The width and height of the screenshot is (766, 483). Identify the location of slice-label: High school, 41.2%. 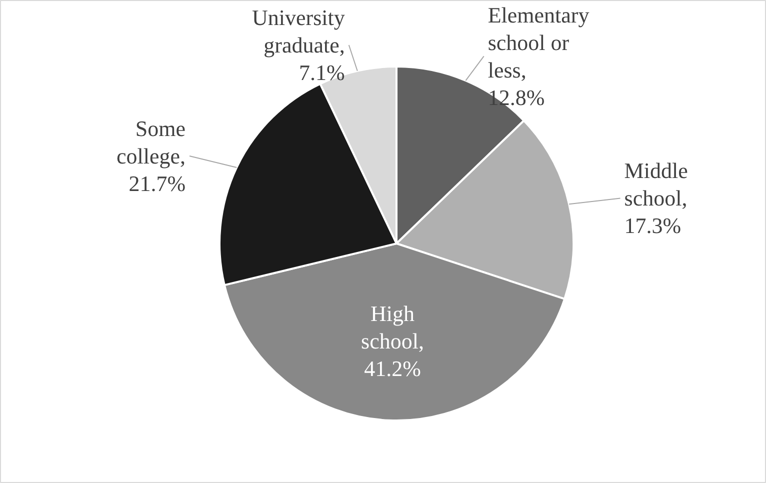
(392, 340).